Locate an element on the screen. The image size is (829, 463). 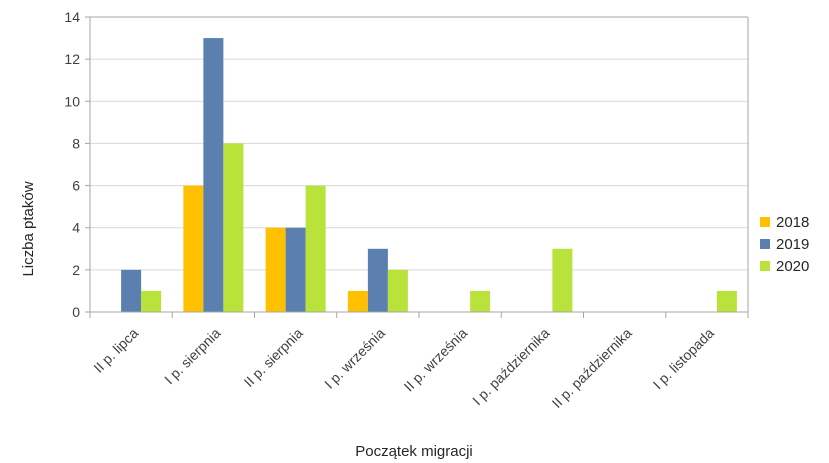
y-axis-title: Liczba ptaków is located at coordinates (28, 228).